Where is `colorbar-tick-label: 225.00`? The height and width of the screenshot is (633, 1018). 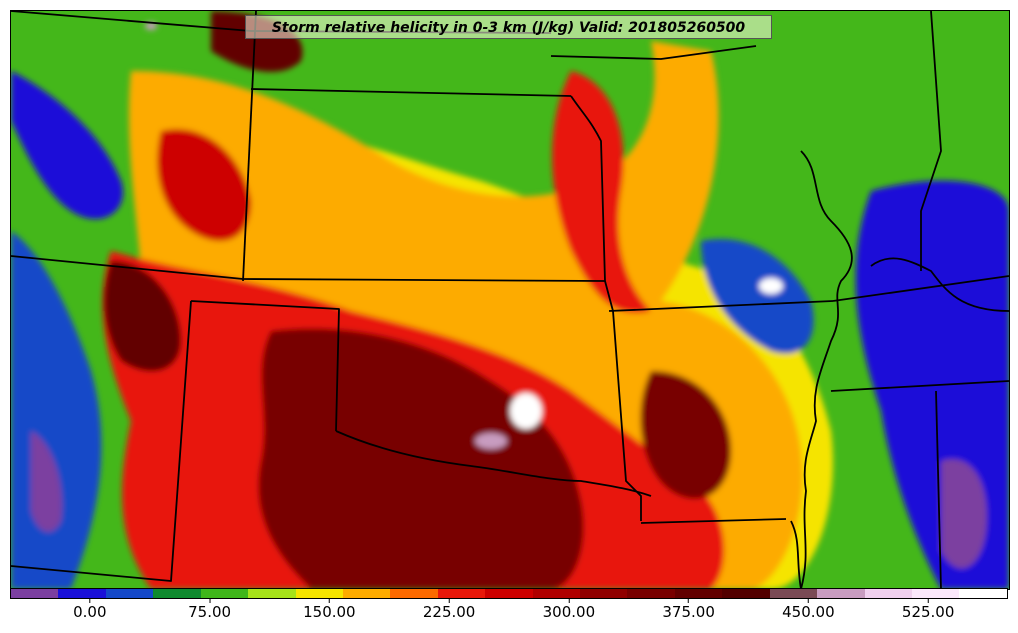
colorbar-tick-label: 225.00 is located at coordinates (449, 612).